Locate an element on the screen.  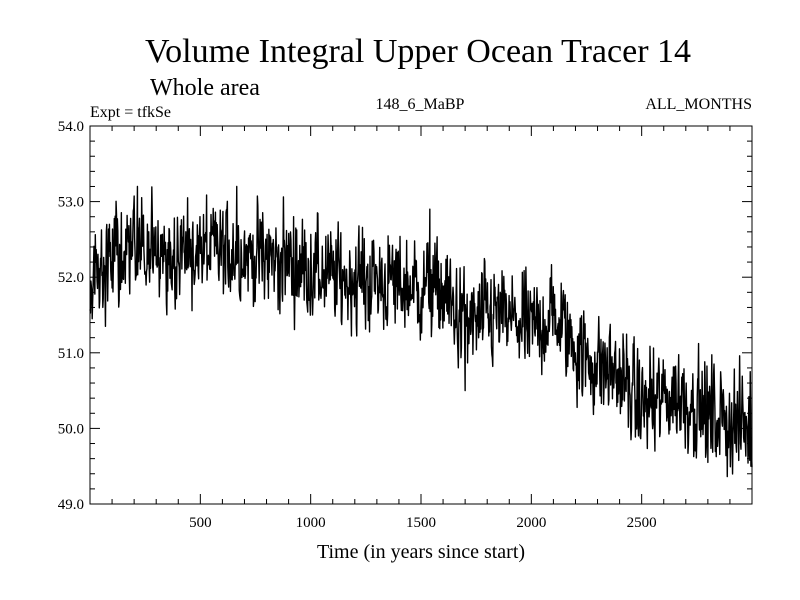
x-tick-label: 1000 is located at coordinates (311, 523).